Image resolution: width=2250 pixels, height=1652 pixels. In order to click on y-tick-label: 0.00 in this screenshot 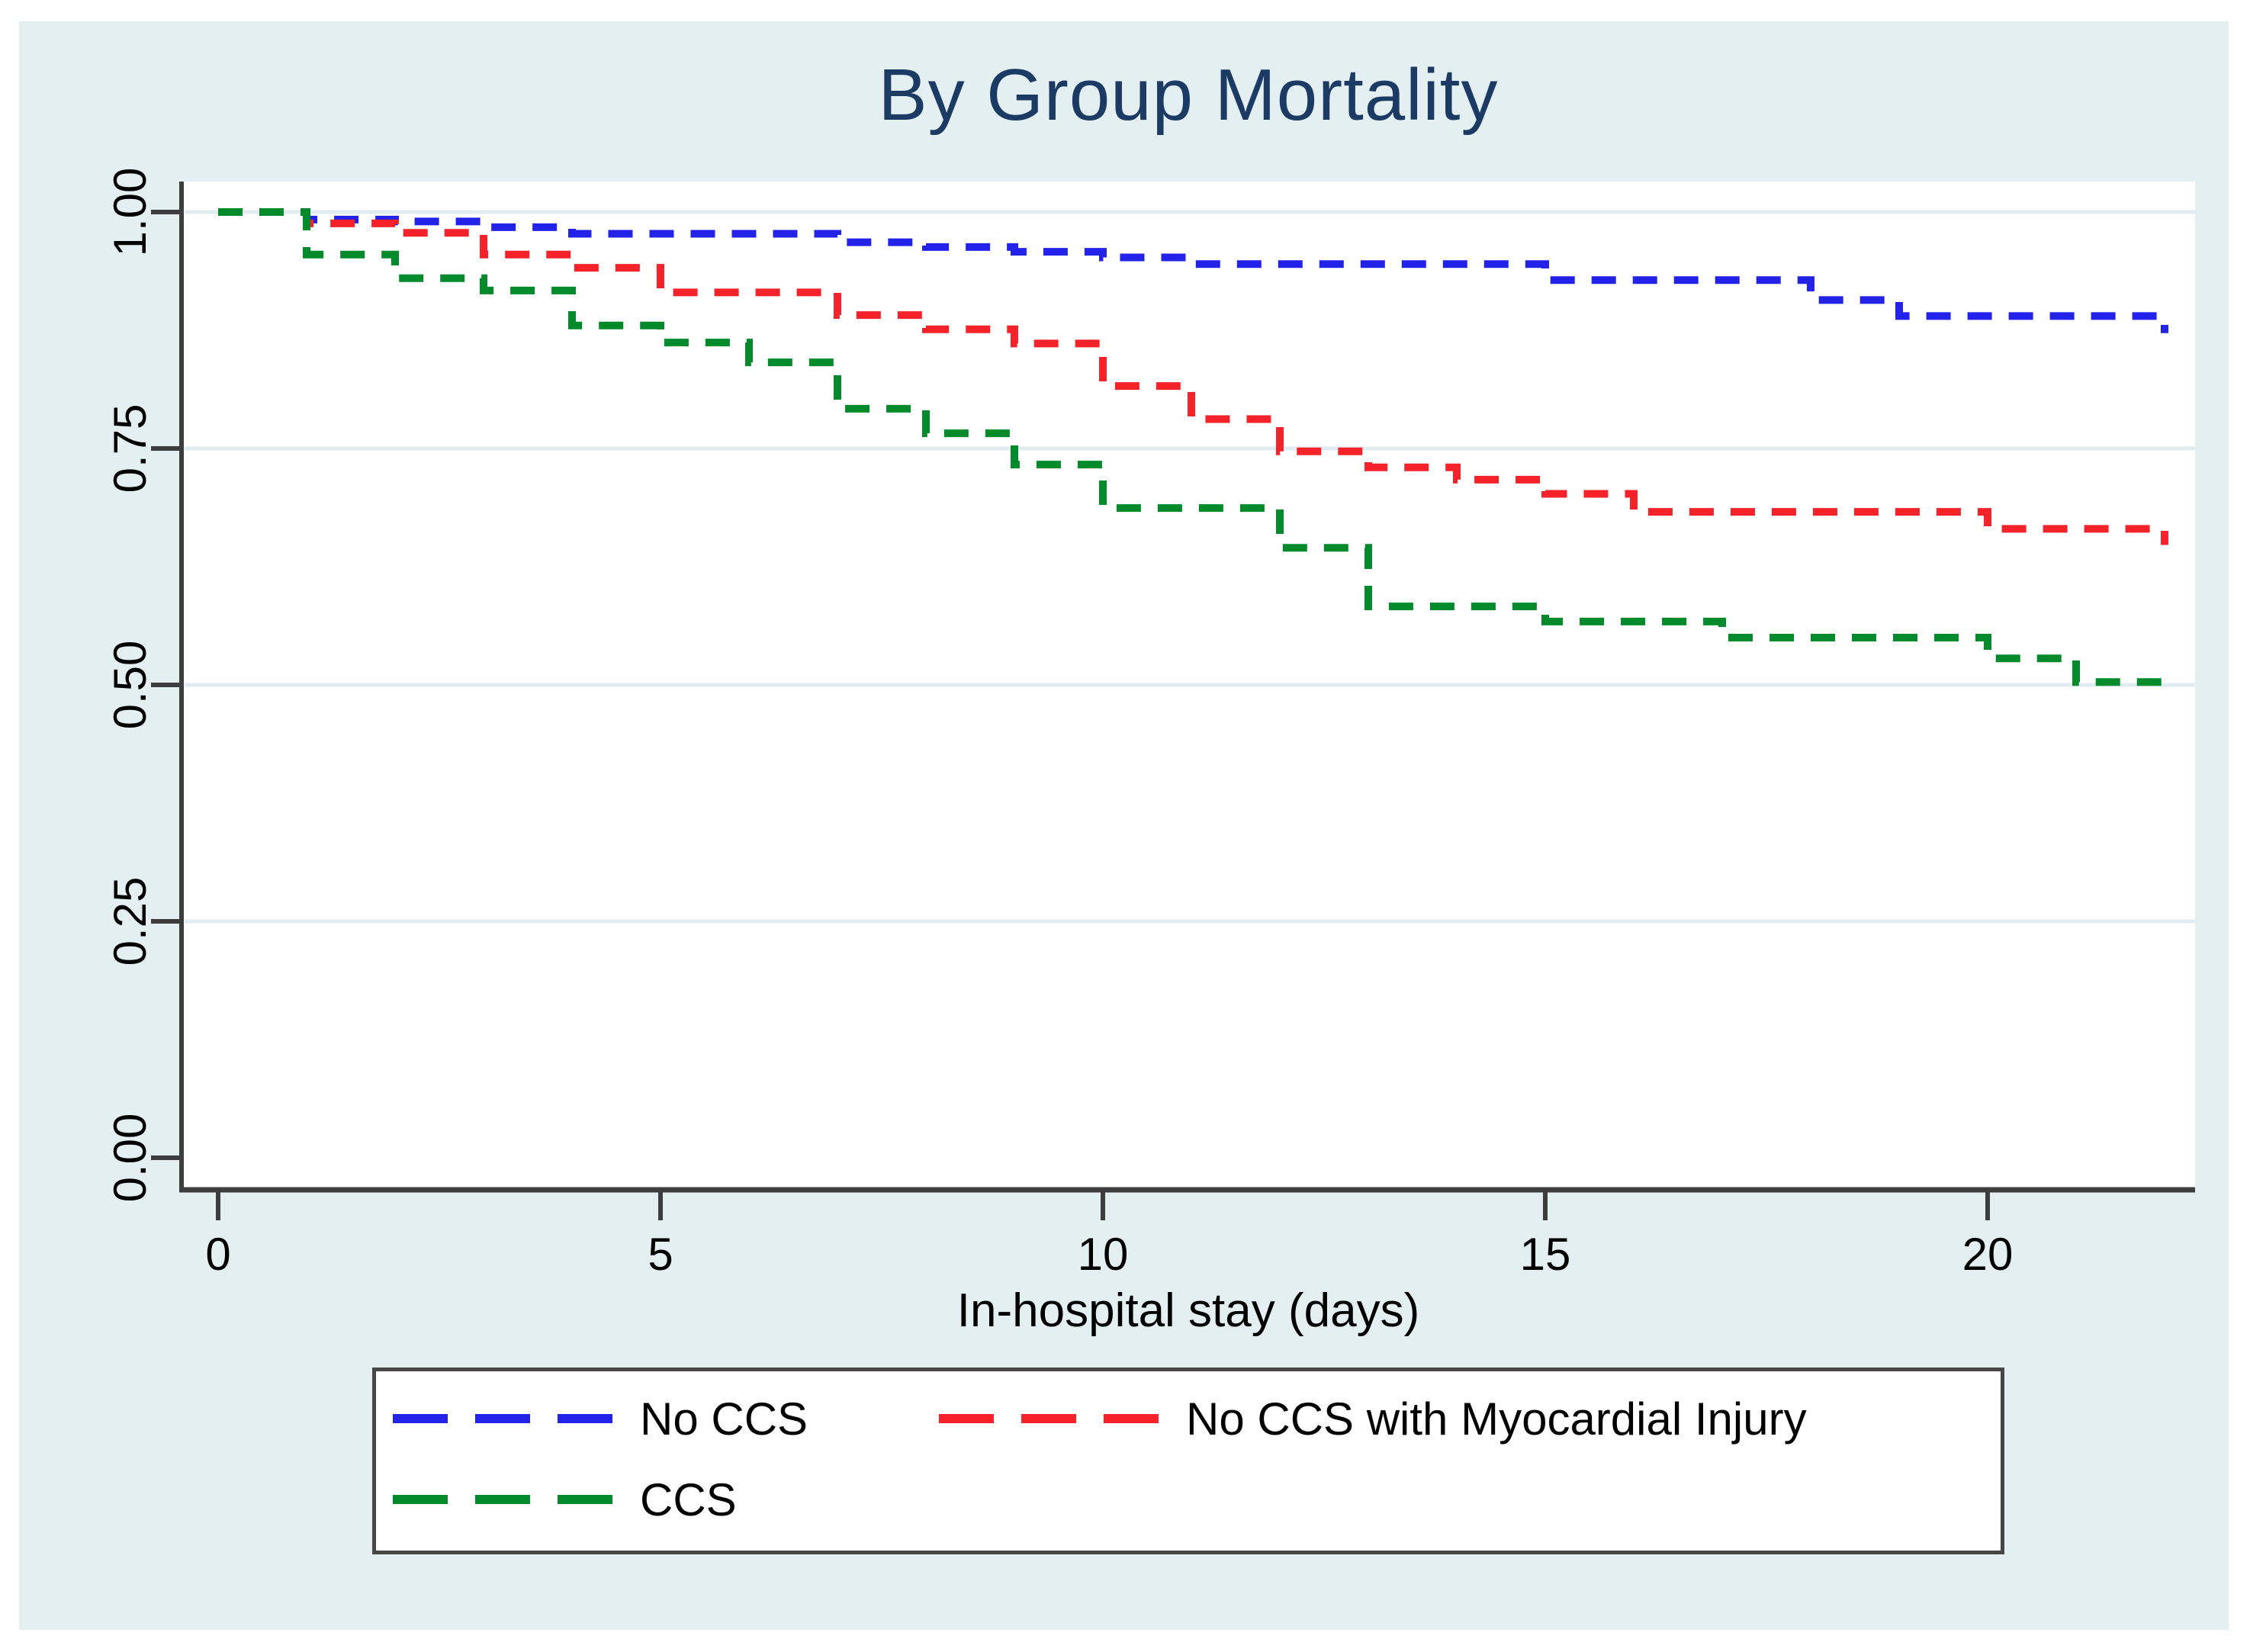, I will do `click(130, 1158)`.